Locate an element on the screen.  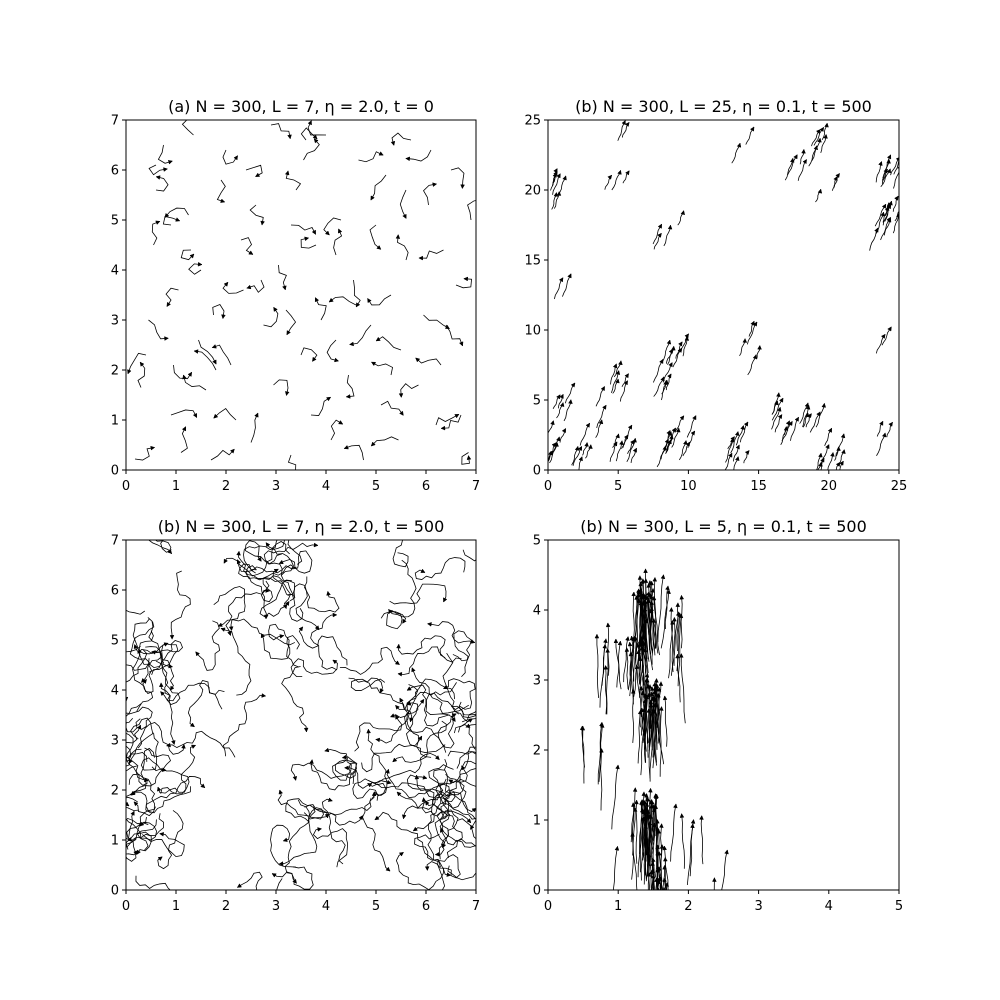
y-tick-label: 2 is located at coordinates (115, 371).